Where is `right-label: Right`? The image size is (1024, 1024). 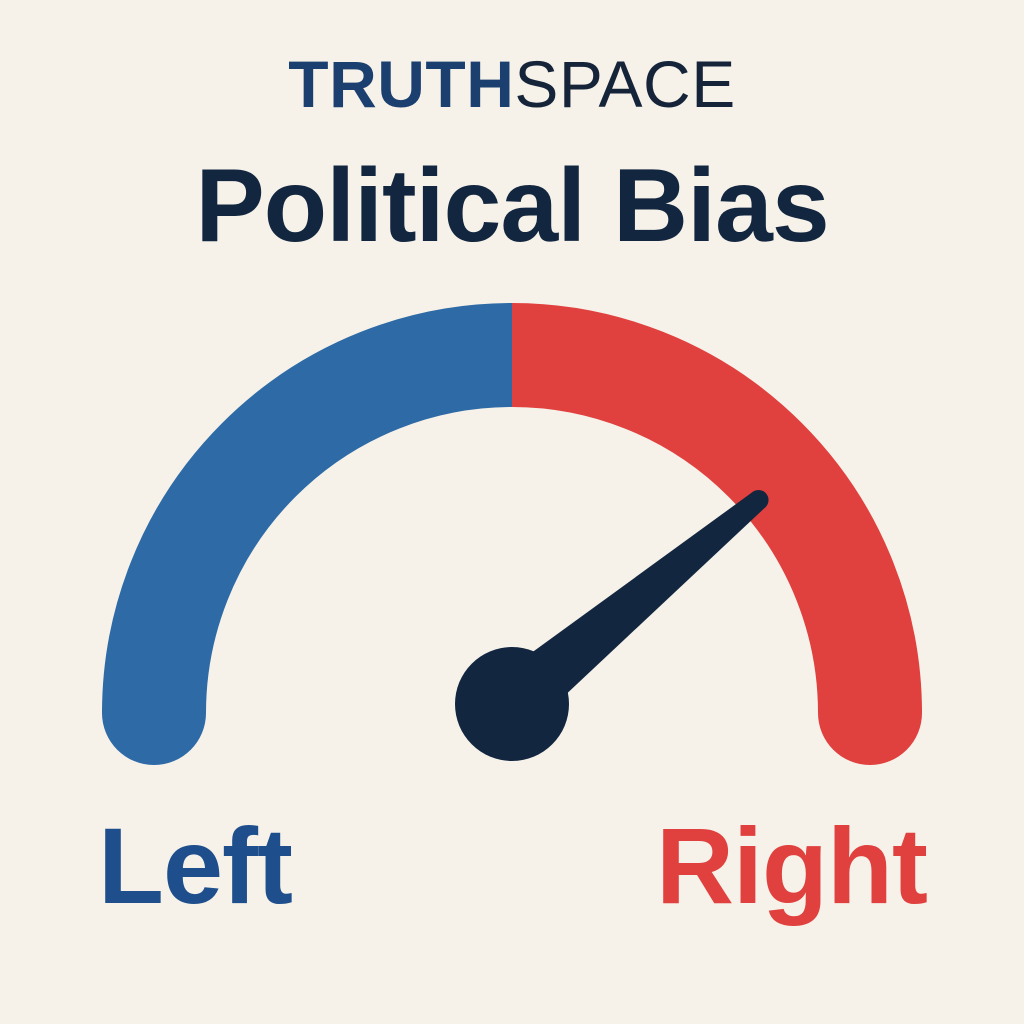 right-label: Right is located at coordinates (792, 865).